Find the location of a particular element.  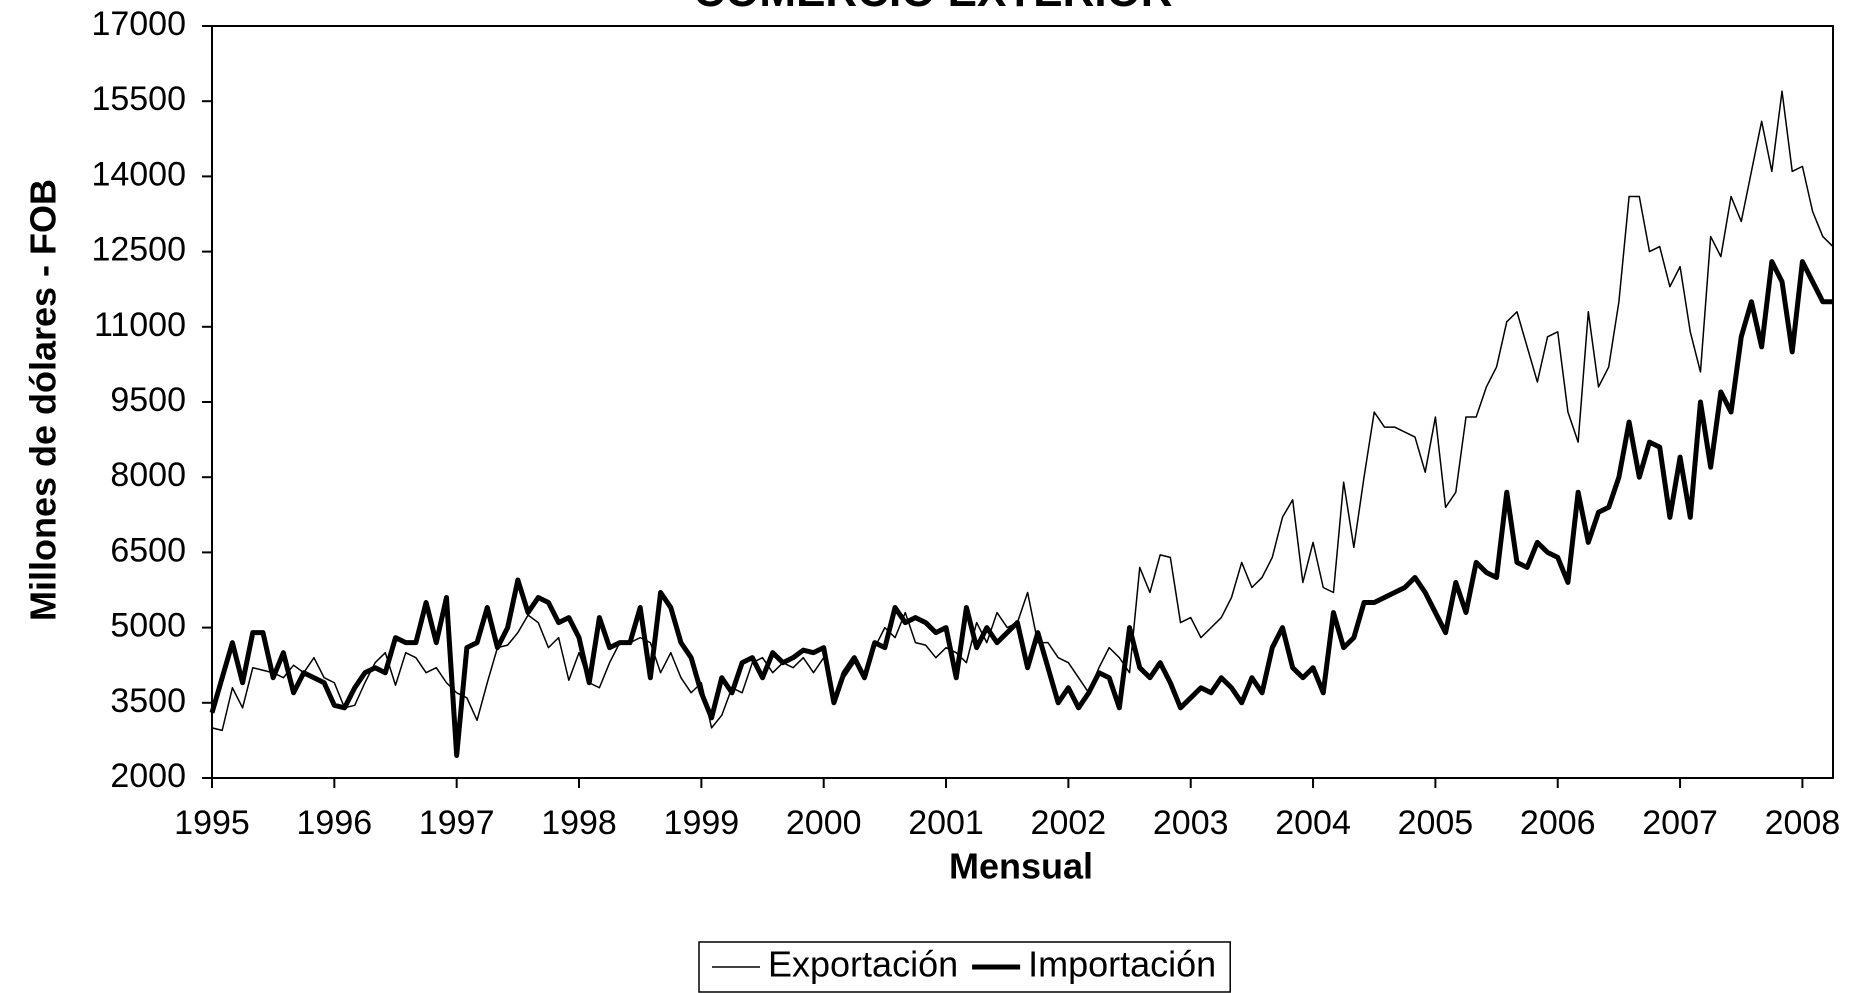

x-tick-label: 1996 is located at coordinates (335, 823).